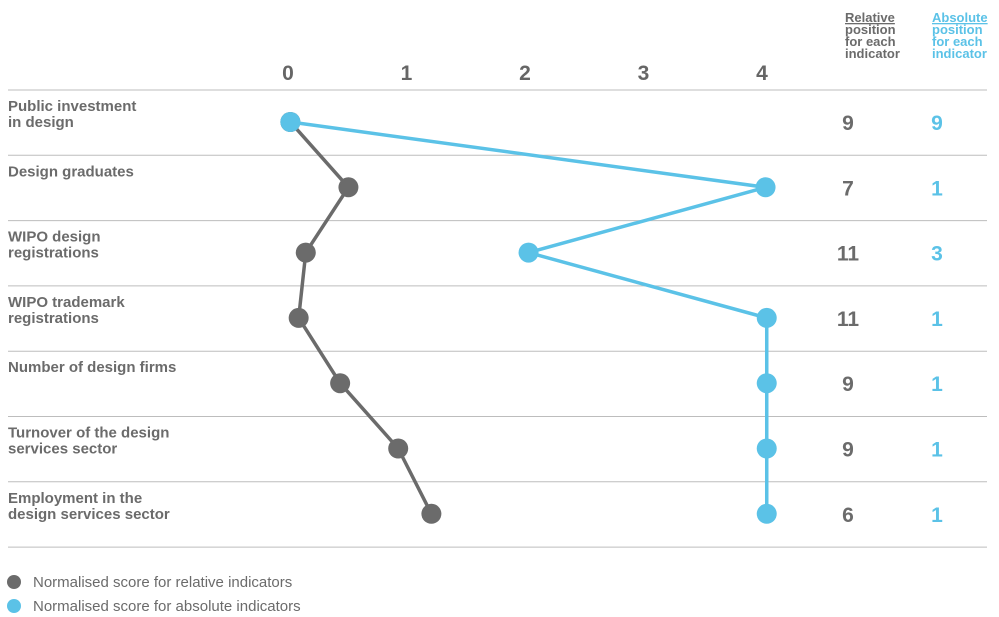  I want to click on relative-position-header: for each, so click(870, 41).